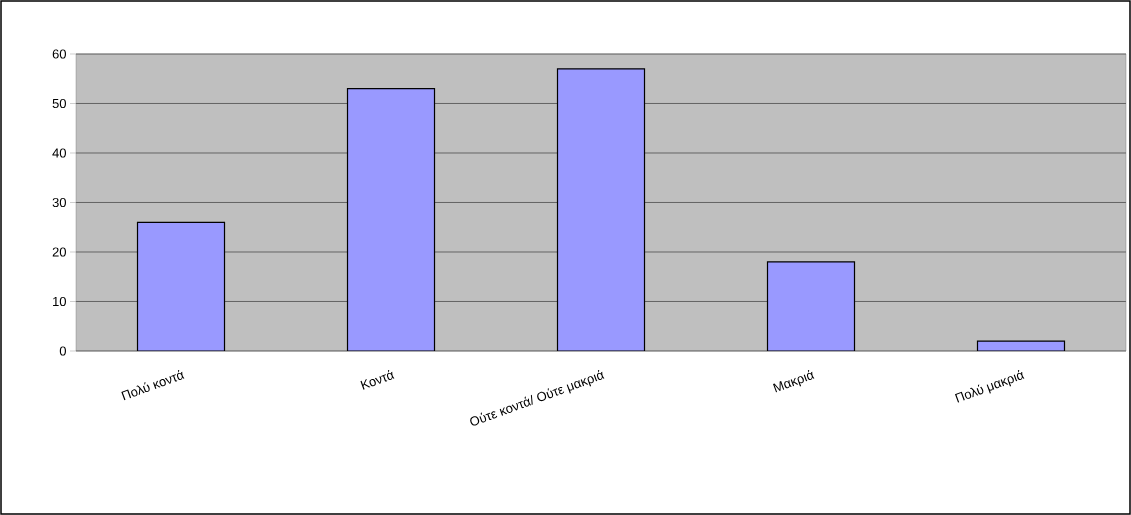  Describe the element at coordinates (59, 54) in the screenshot. I see `y-tick-label: 60` at that location.